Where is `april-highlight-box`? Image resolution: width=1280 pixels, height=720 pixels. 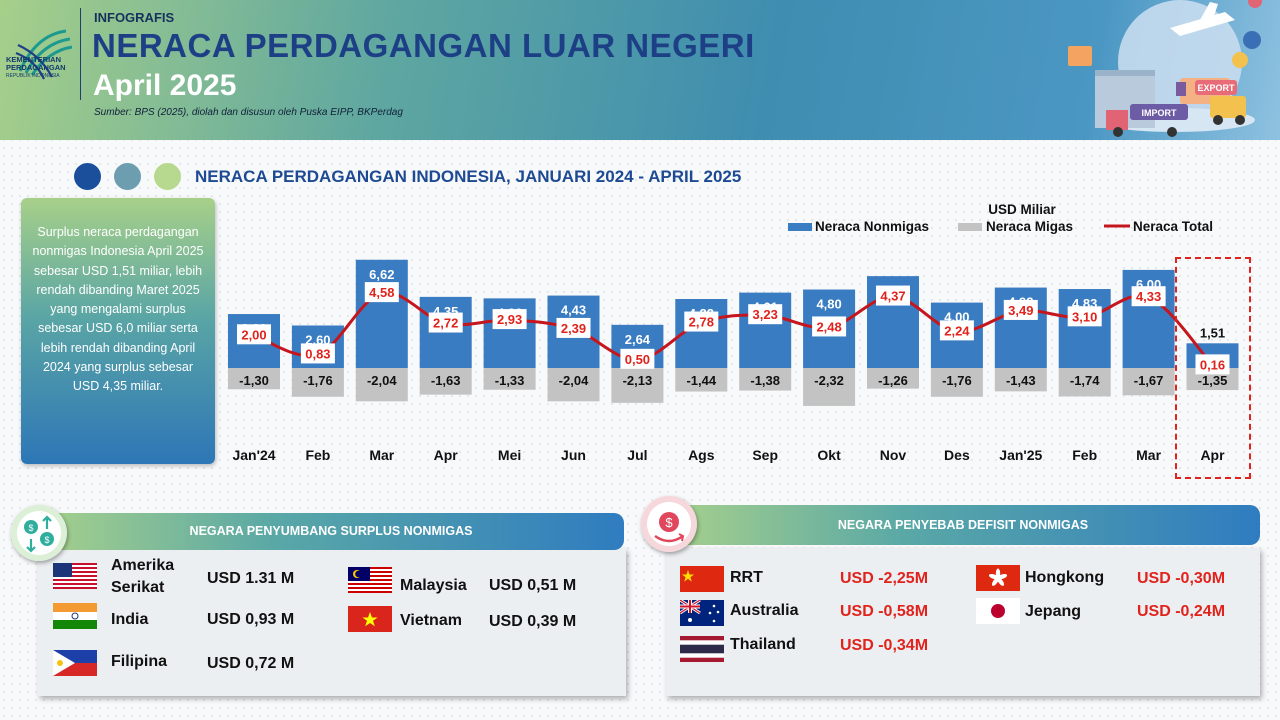
april-highlight-box is located at coordinates (1213, 368).